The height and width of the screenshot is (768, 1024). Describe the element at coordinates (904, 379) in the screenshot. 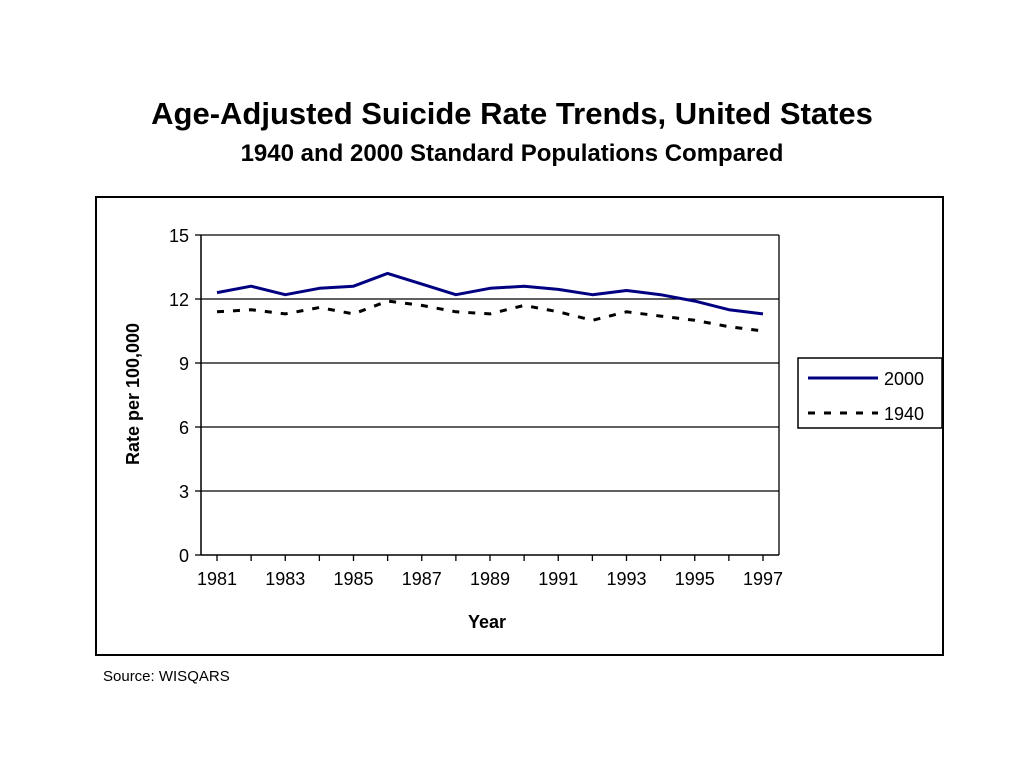

I see `legend-label-2000: 2000` at that location.